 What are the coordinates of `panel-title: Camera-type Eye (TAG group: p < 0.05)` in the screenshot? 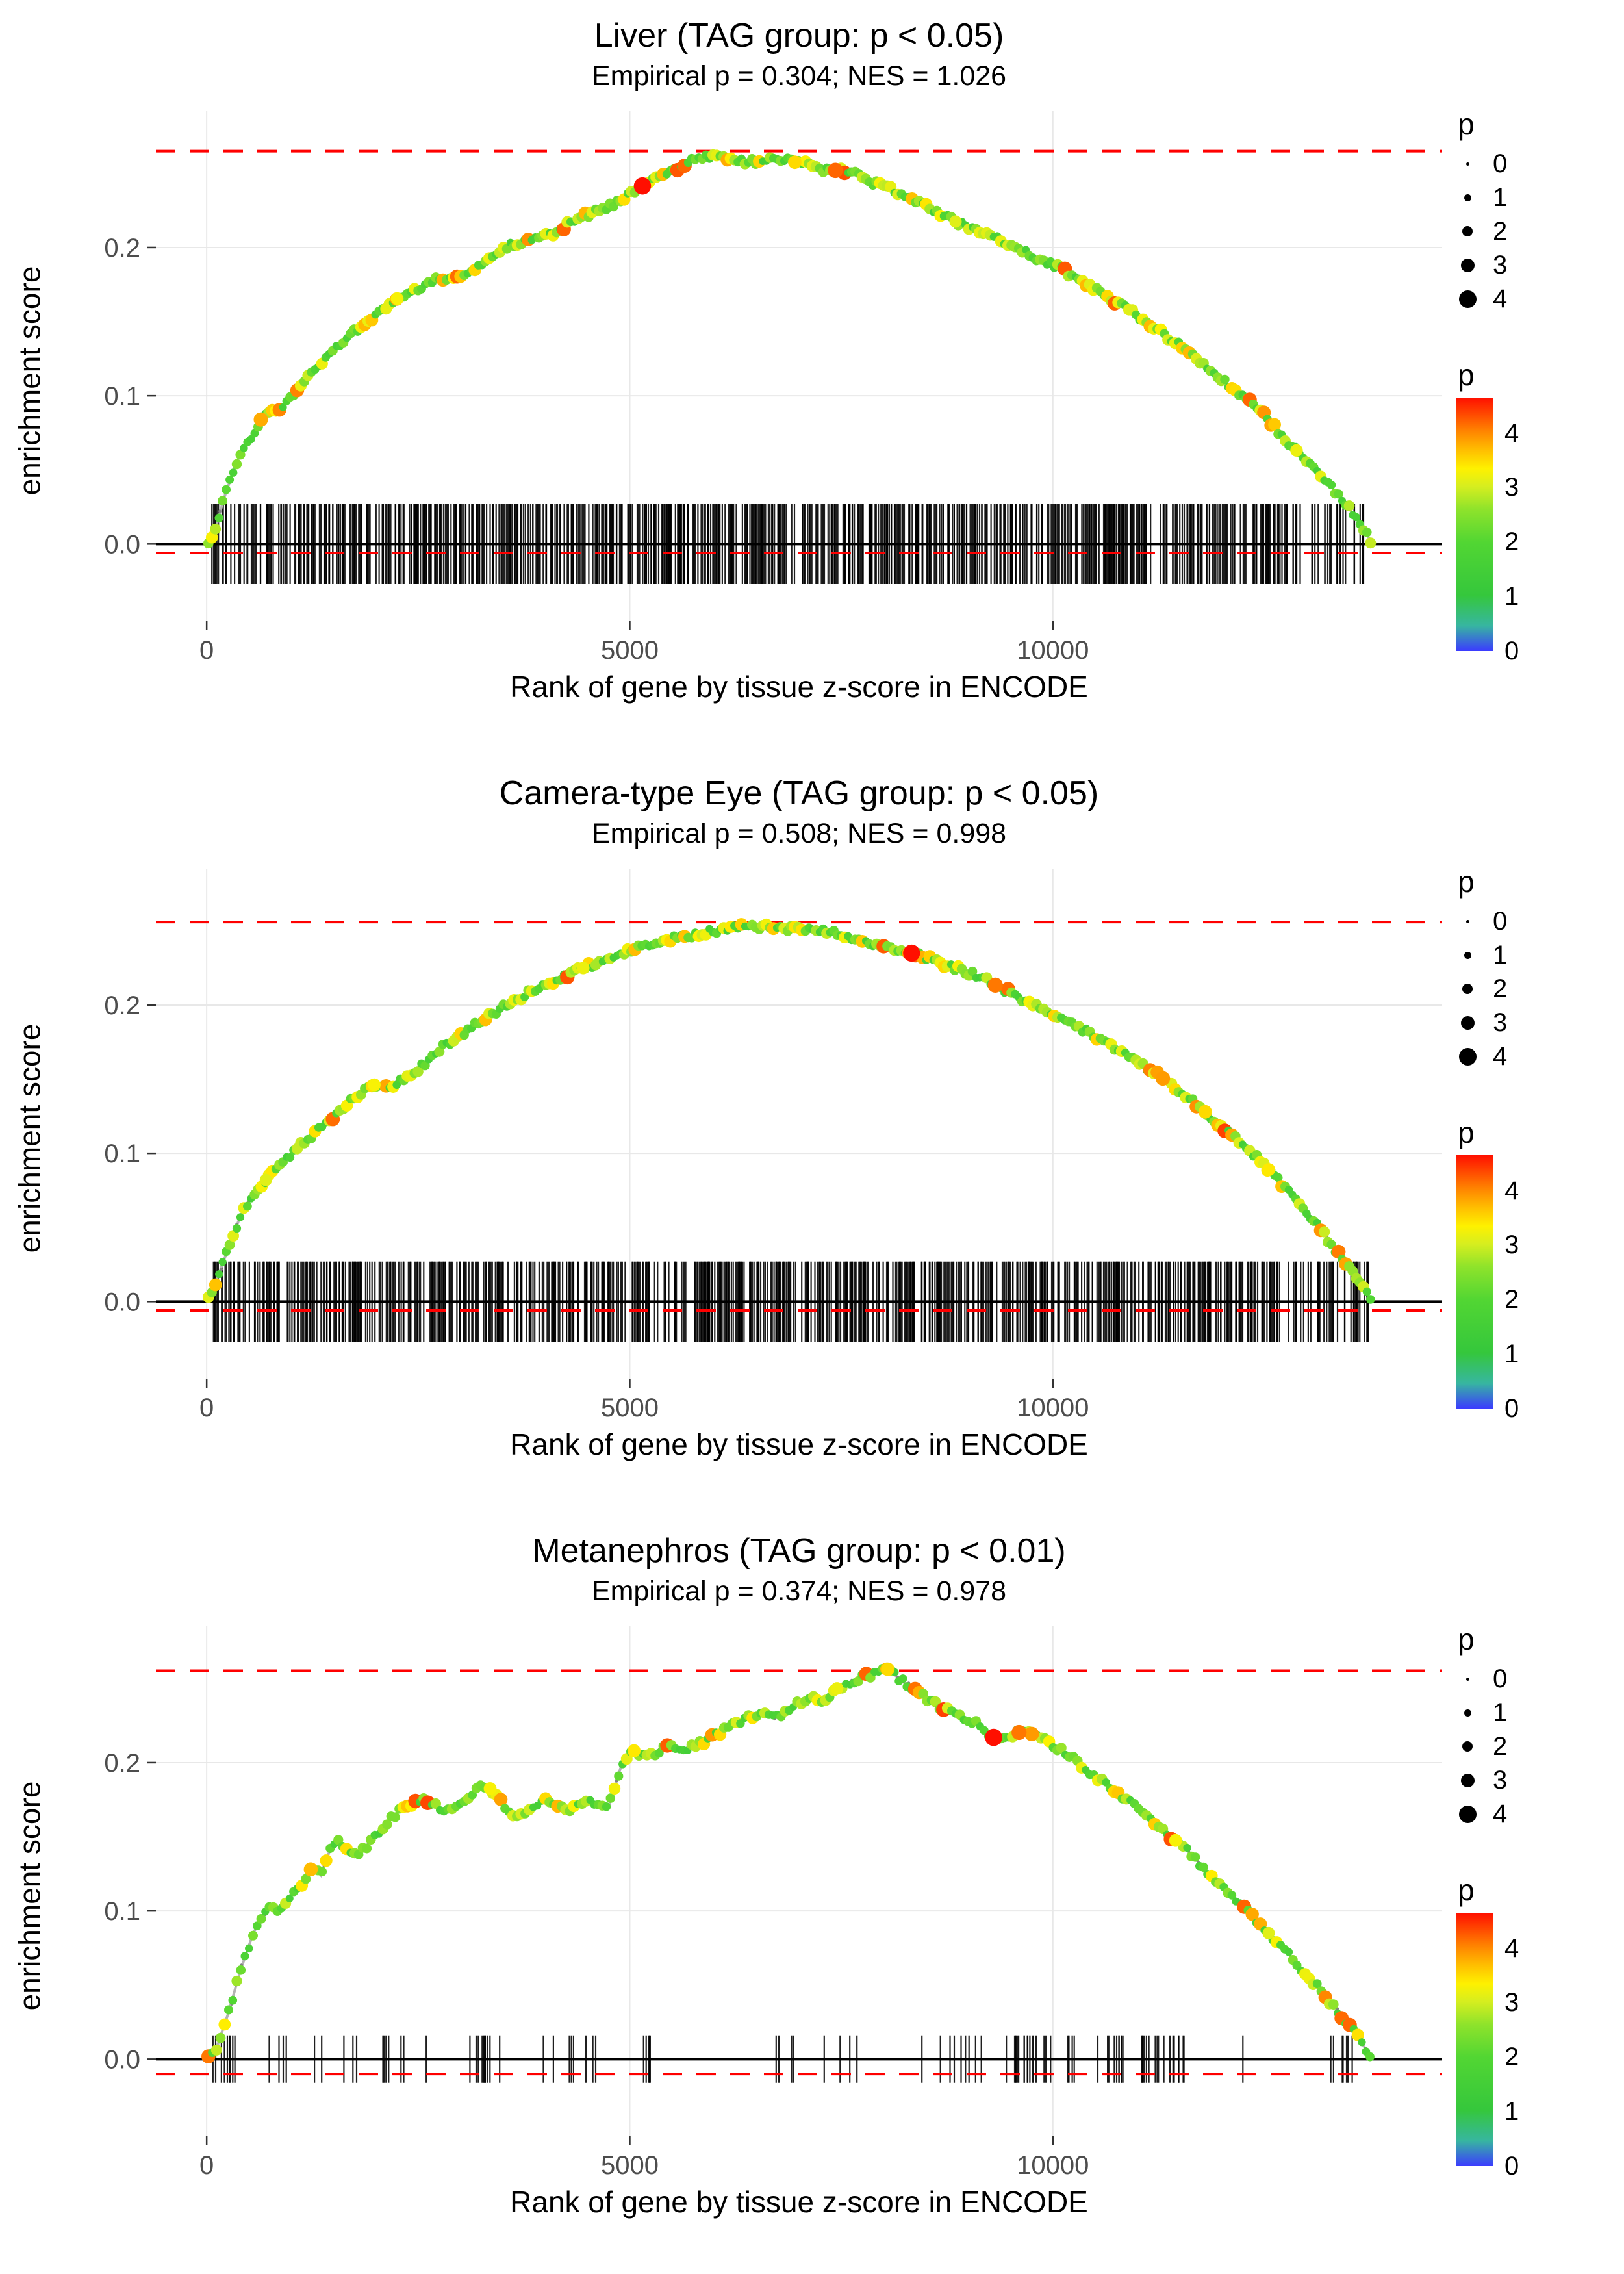 It's located at (799, 793).